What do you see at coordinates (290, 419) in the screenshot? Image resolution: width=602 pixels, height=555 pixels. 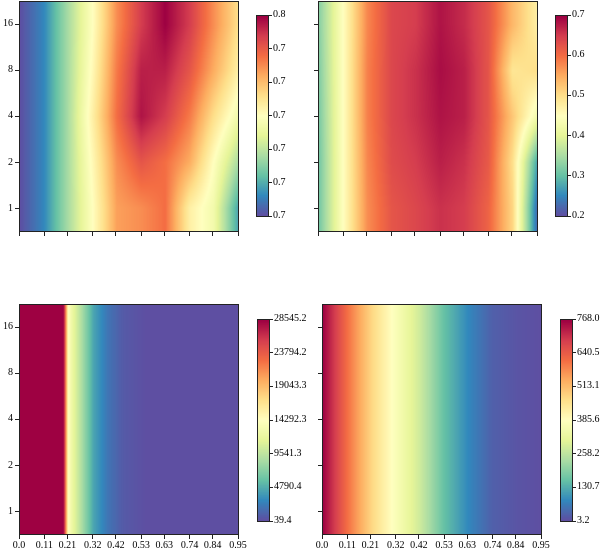 I see `colorbar-tick-label: 14292.3` at bounding box center [290, 419].